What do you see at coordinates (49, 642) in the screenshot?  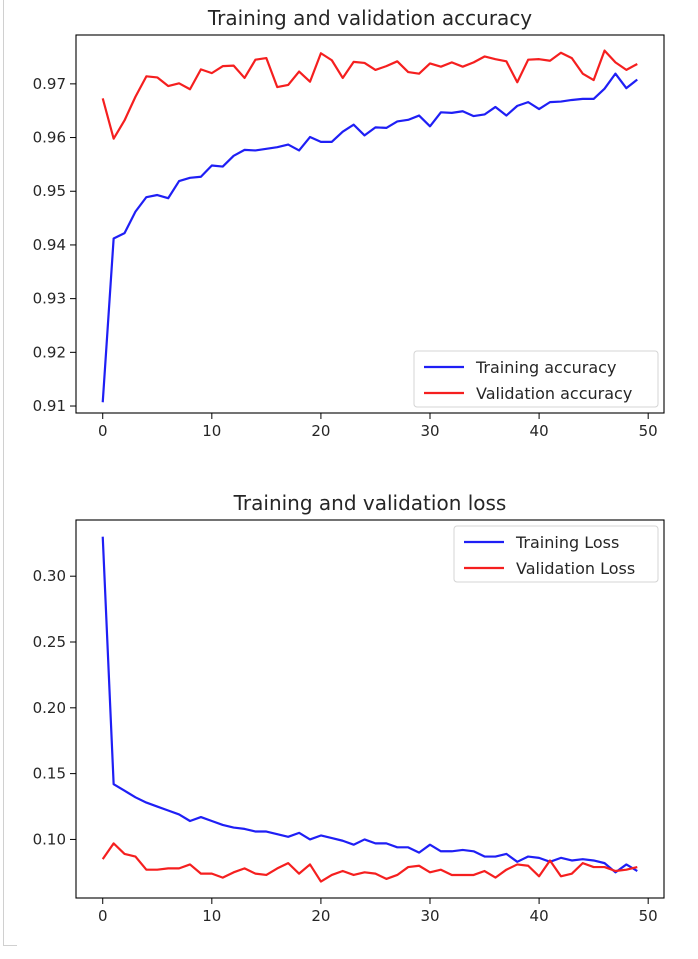 I see `y-tick-label: 0.25` at bounding box center [49, 642].